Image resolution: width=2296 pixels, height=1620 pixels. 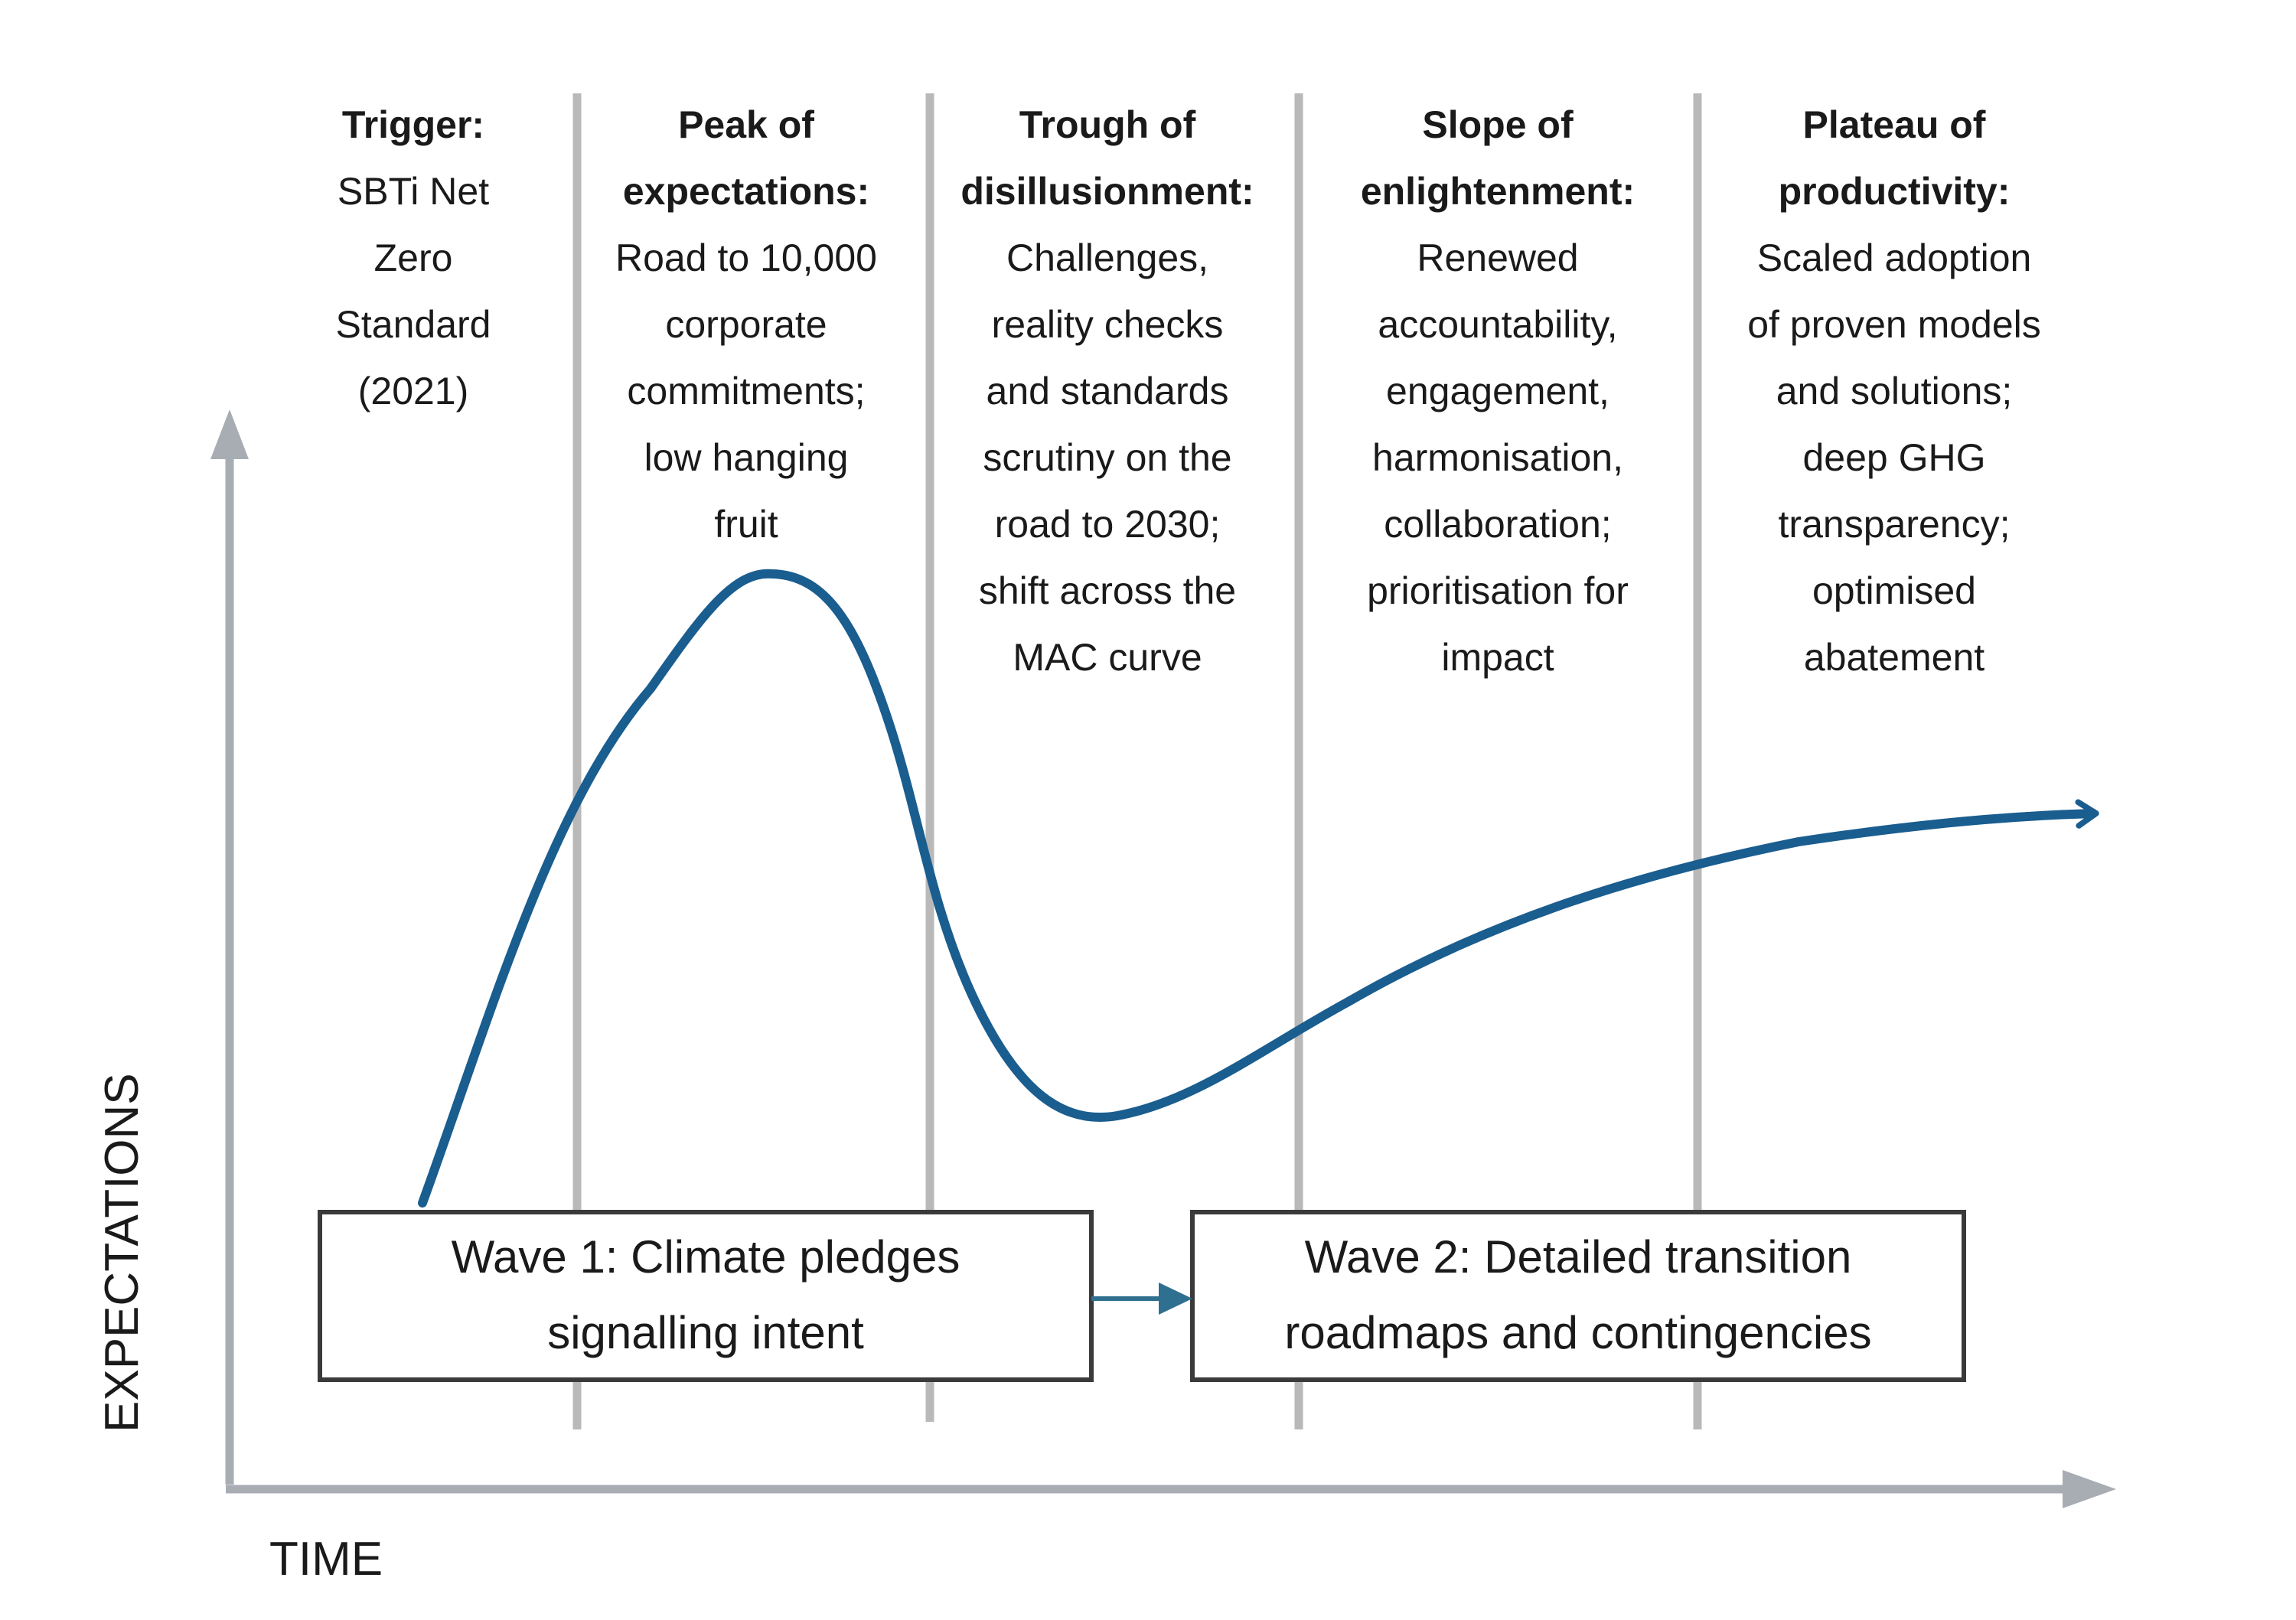 What do you see at coordinates (229, 434) in the screenshot?
I see `y-axis-arrowhead` at bounding box center [229, 434].